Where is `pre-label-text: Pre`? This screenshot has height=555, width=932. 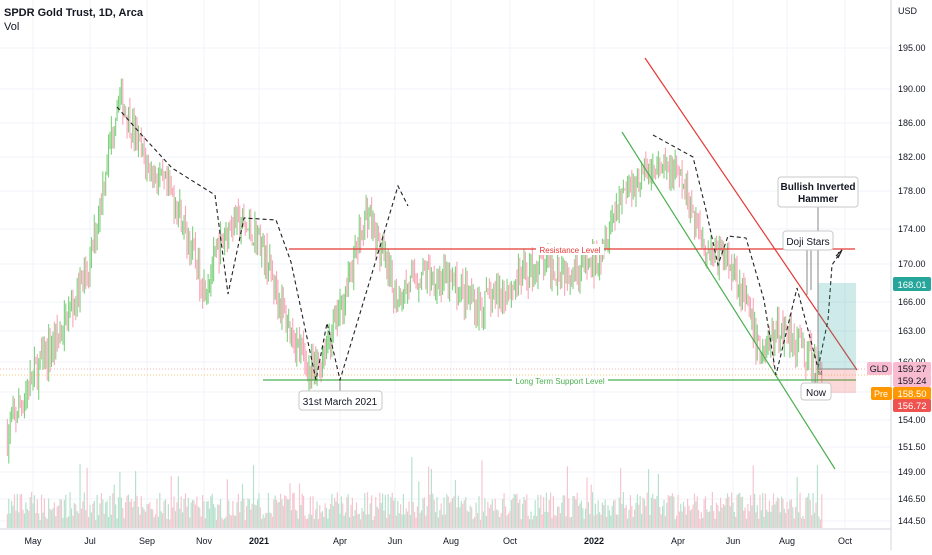 pre-label-text: Pre is located at coordinates (881, 394).